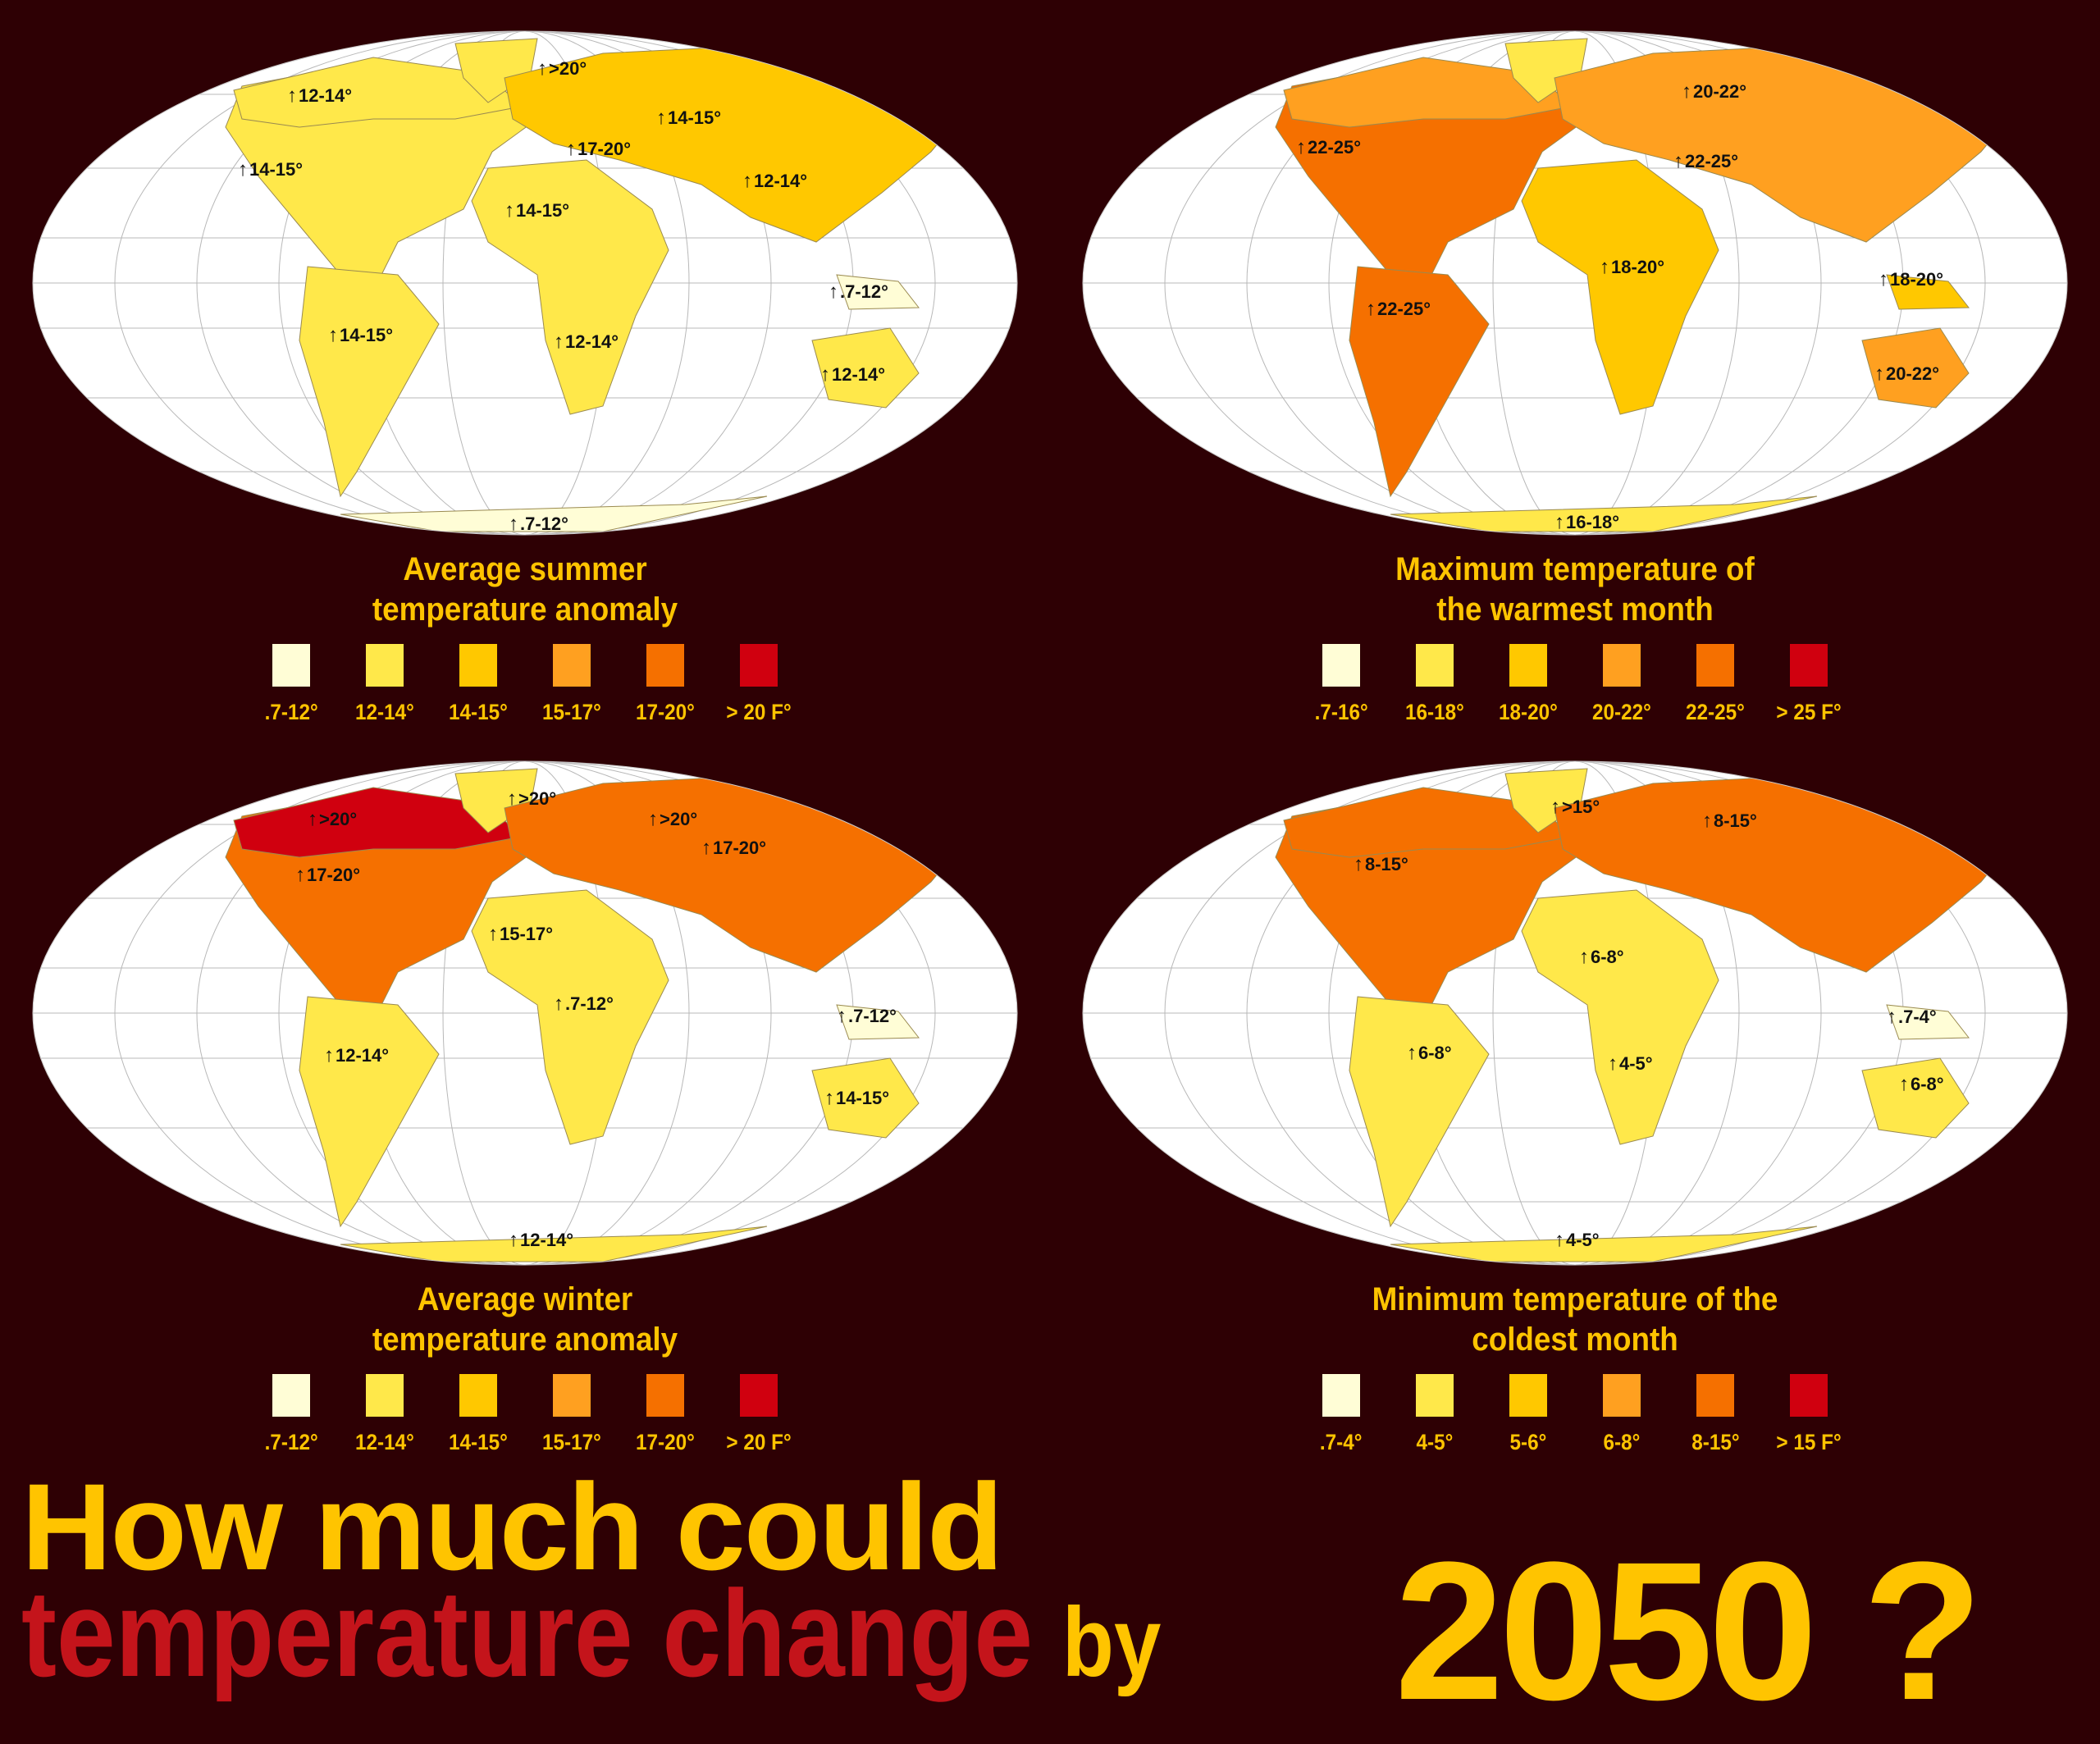  Describe the element at coordinates (1715, 684) in the screenshot. I see `legend-item: 22-25°` at that location.